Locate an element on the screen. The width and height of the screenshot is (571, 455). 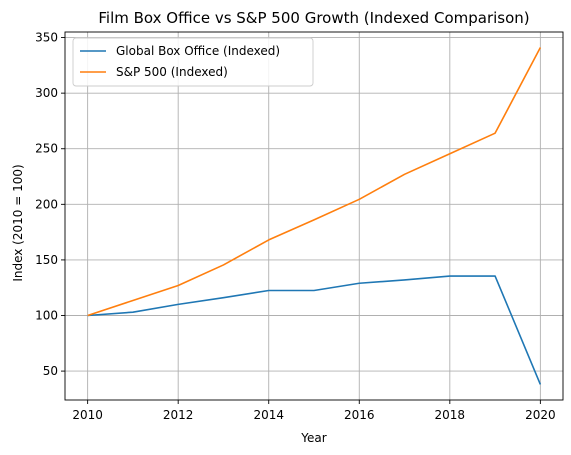
legend-label: S&P 500 (Indexed) is located at coordinates (172, 72).